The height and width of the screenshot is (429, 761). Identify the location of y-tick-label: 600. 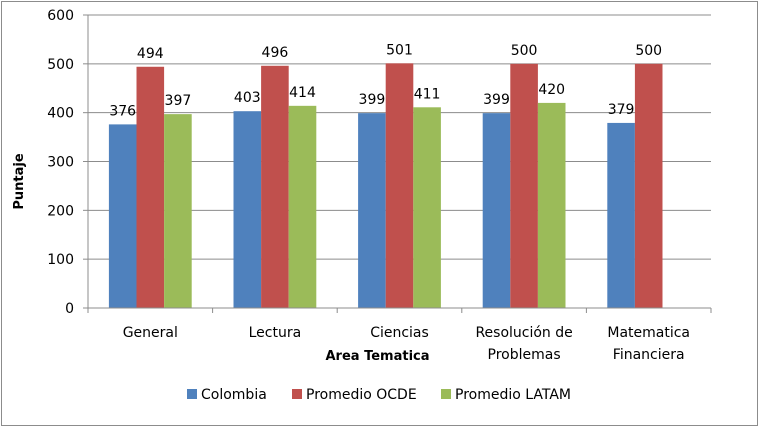
(60, 16).